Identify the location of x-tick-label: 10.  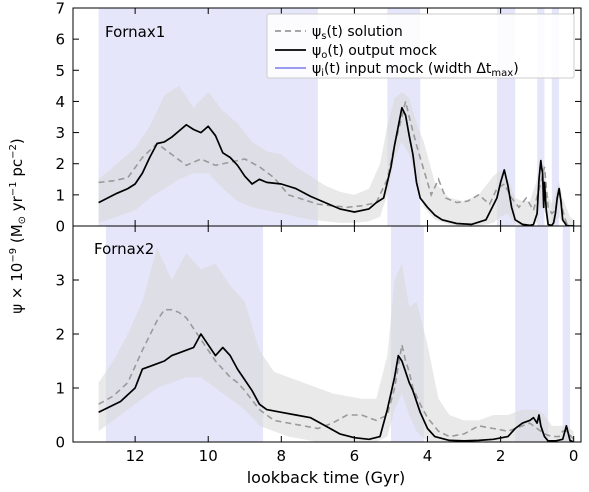
(208, 456).